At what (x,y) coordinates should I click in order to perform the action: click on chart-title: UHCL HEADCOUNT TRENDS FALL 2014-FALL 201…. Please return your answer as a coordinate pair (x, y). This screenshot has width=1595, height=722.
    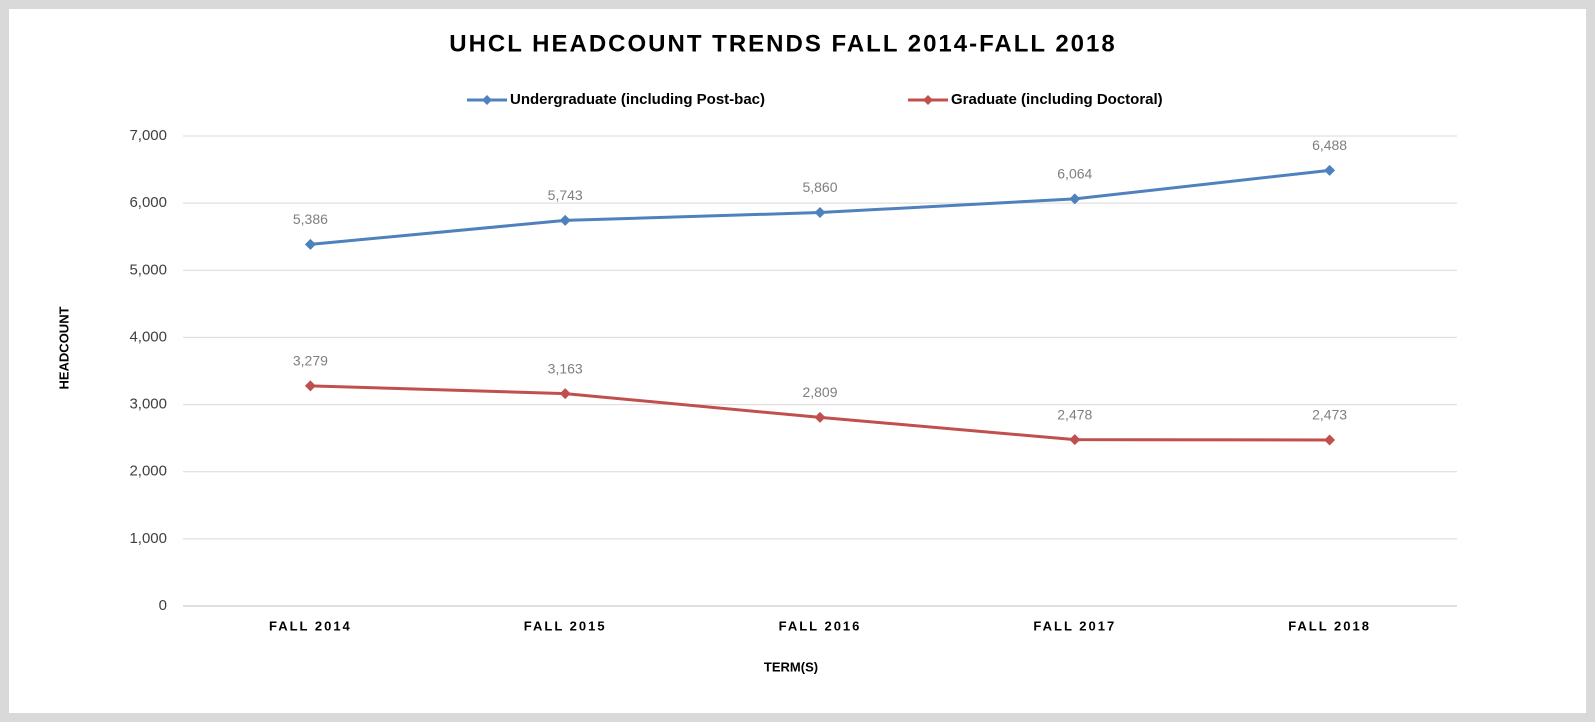
    Looking at the image, I should click on (782, 43).